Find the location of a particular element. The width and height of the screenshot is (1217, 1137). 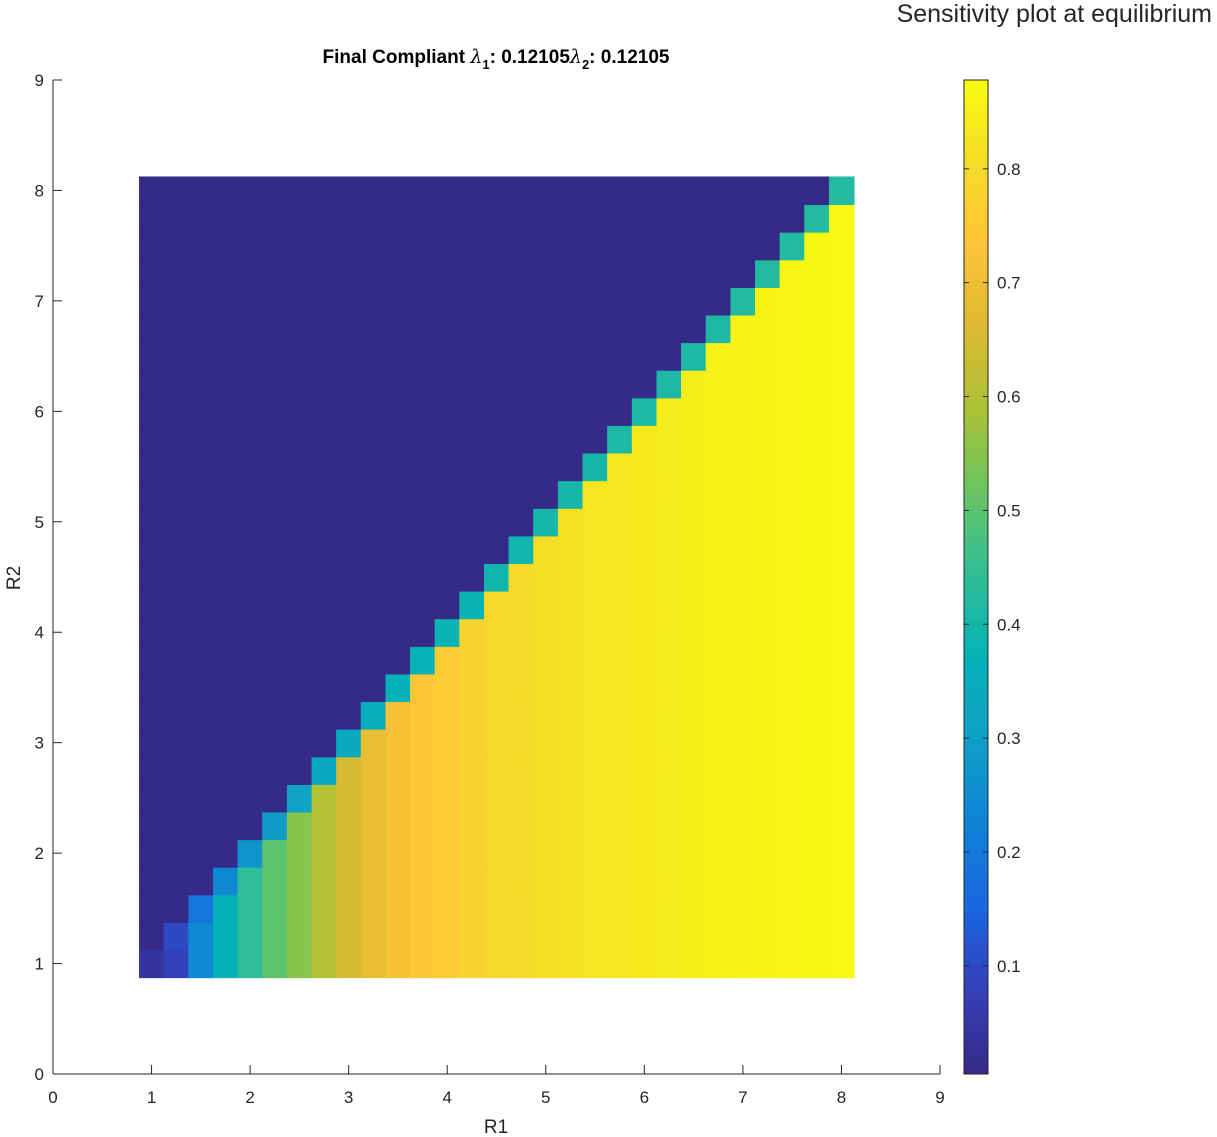

x-tick-label: 2 is located at coordinates (249, 1097).